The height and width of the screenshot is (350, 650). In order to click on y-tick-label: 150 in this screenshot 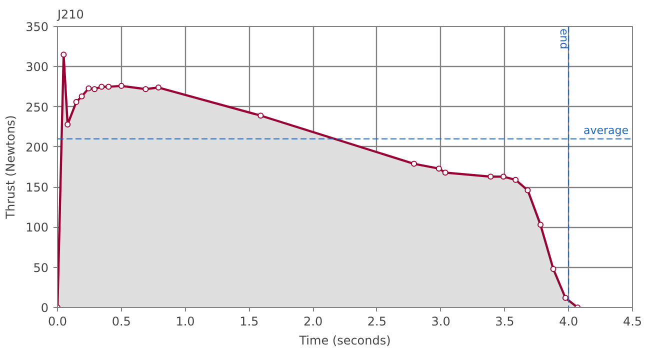, I will do `click(37, 187)`.